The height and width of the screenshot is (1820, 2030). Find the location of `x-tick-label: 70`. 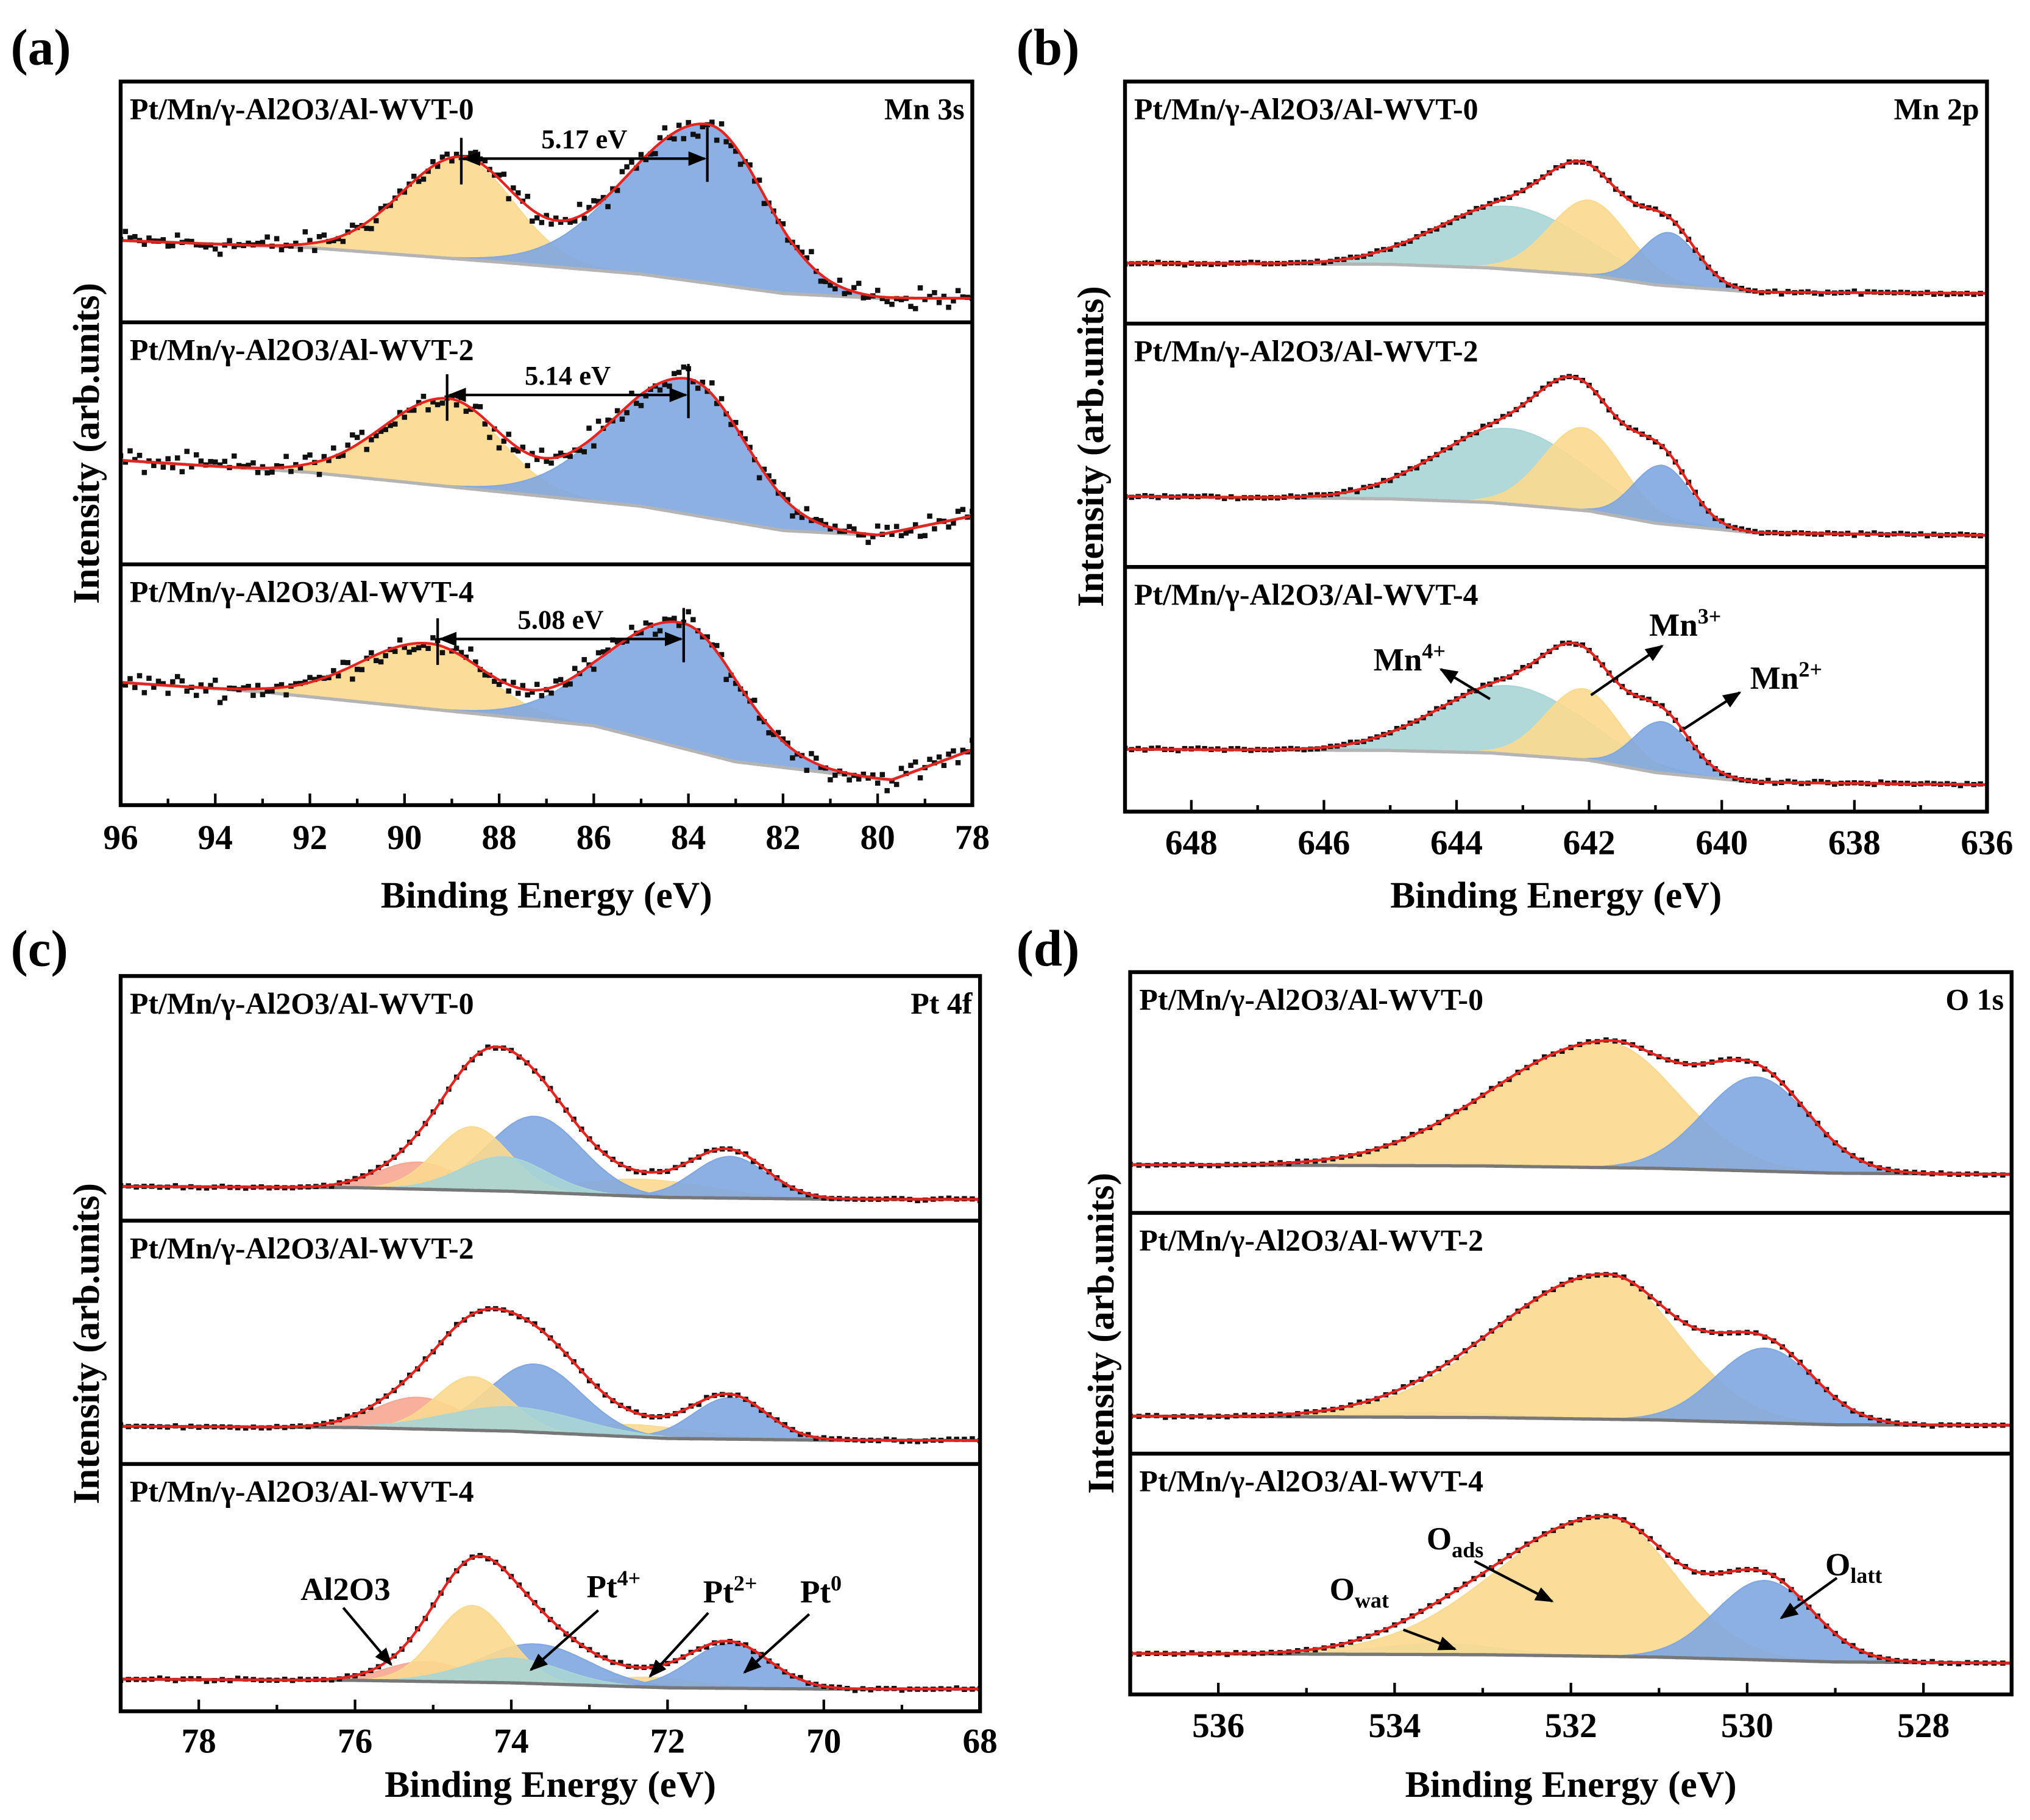

x-tick-label: 70 is located at coordinates (823, 1741).